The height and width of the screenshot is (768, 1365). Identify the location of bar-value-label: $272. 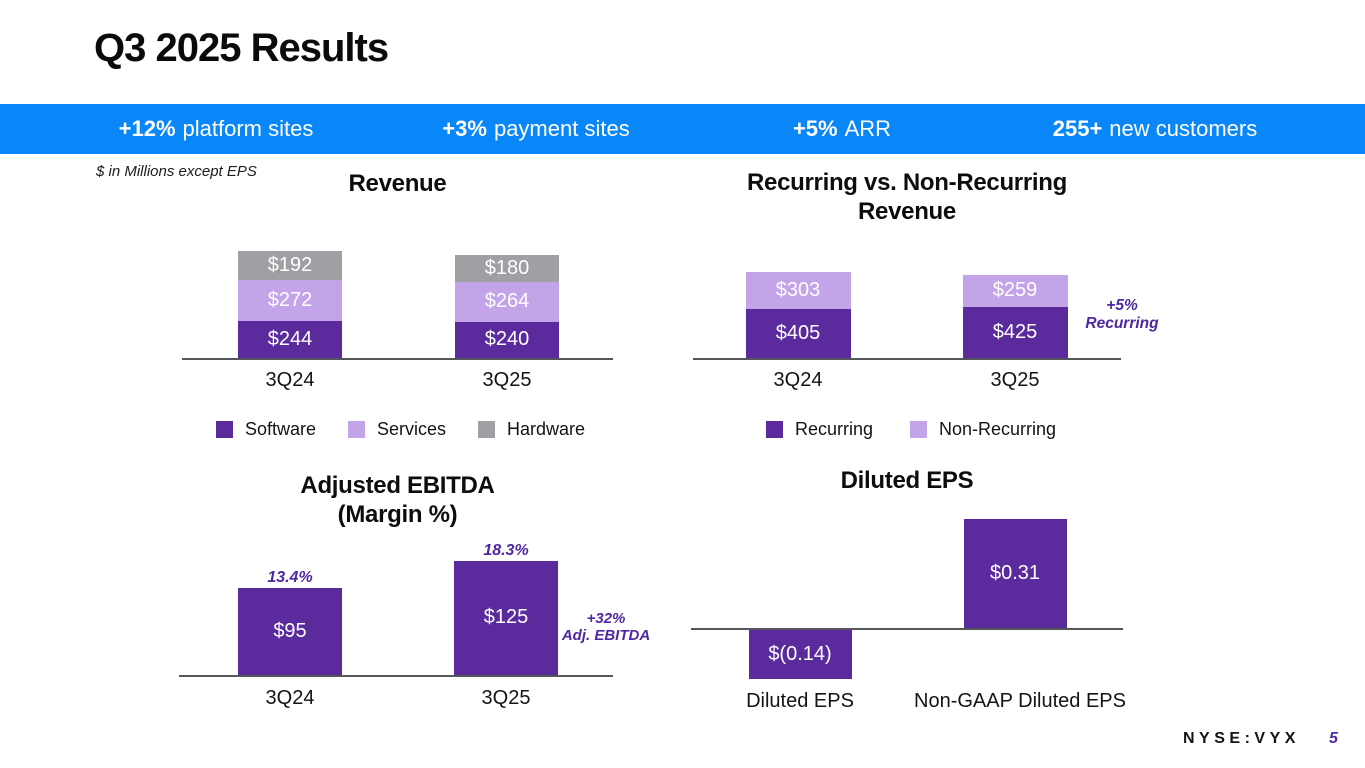
(290, 300).